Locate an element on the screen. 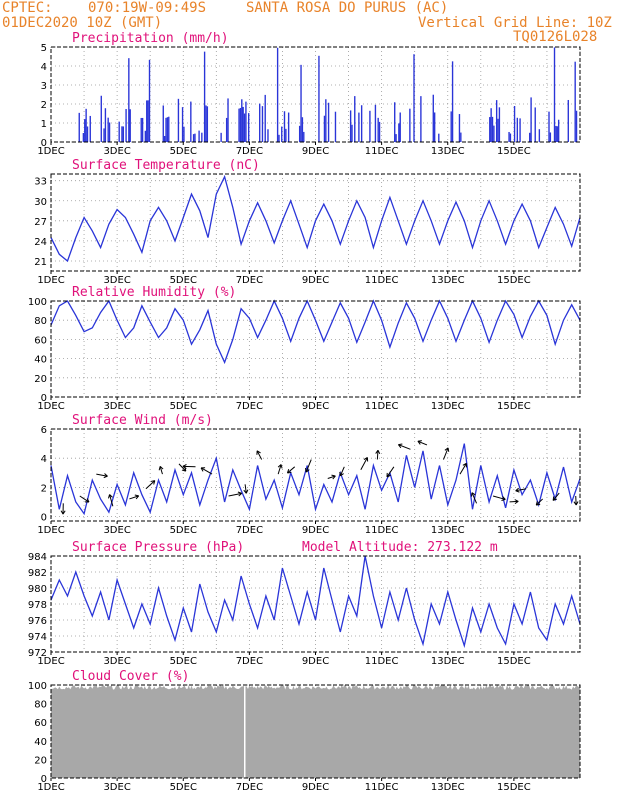 This screenshot has height=800, width=618. y-tick-label: 2 is located at coordinates (44, 488).